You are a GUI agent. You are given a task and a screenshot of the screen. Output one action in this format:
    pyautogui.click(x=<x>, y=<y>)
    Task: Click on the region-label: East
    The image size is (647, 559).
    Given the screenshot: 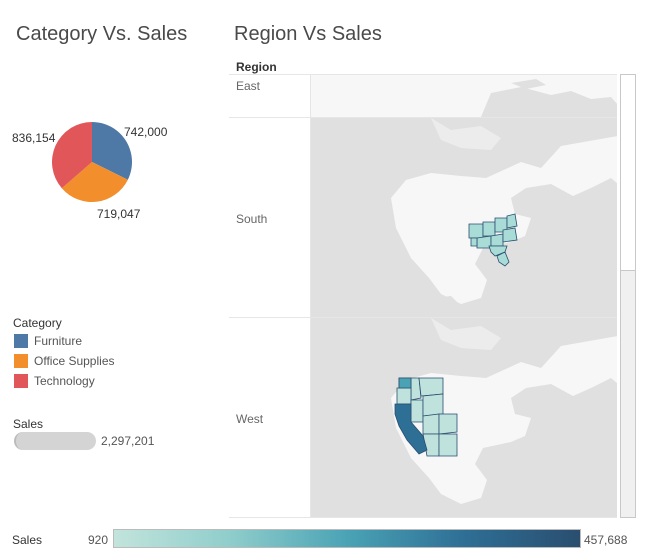 What is the action you would take?
    pyautogui.click(x=248, y=86)
    